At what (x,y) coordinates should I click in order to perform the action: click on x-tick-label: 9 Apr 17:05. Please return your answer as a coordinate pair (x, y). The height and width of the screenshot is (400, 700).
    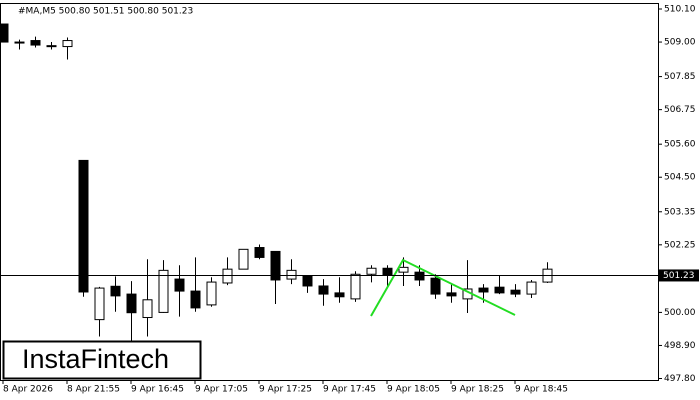
    Looking at the image, I should click on (221, 390).